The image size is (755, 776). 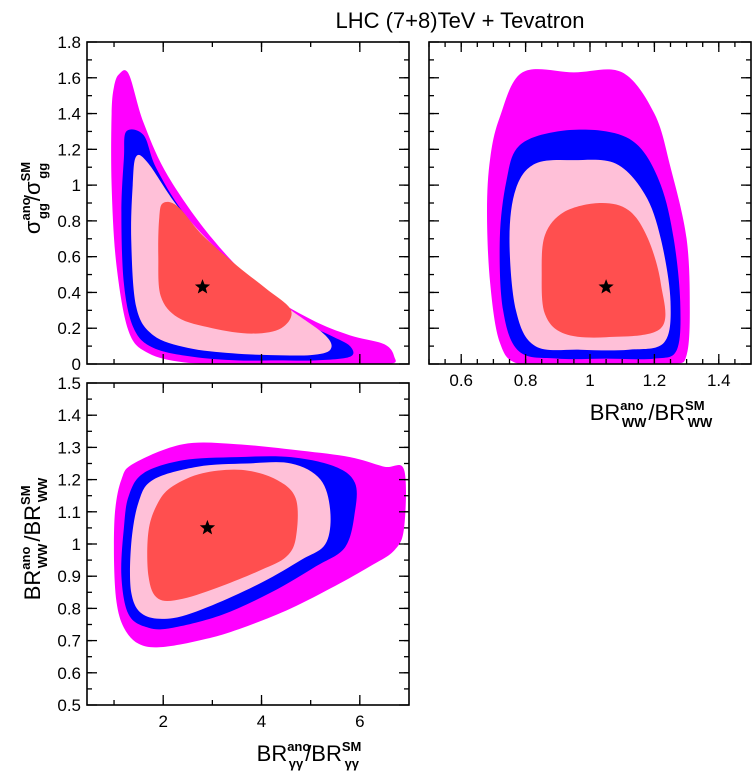 I want to click on y-tick-label: 1.3, so click(x=69, y=447).